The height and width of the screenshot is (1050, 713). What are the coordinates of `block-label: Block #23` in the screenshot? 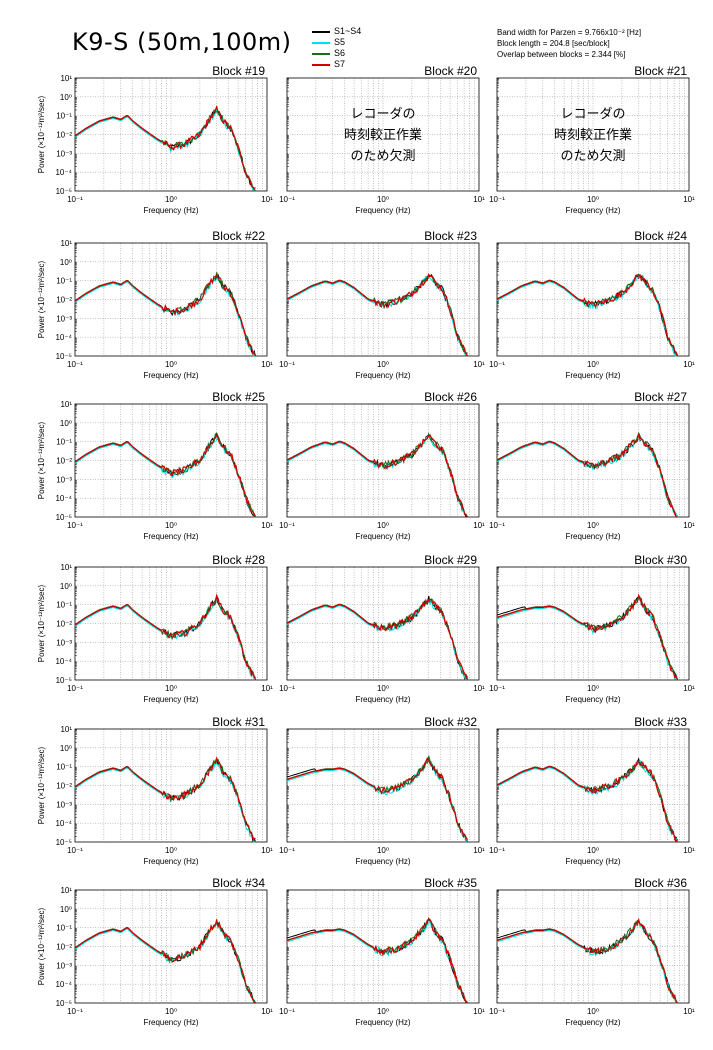 It's located at (450, 236).